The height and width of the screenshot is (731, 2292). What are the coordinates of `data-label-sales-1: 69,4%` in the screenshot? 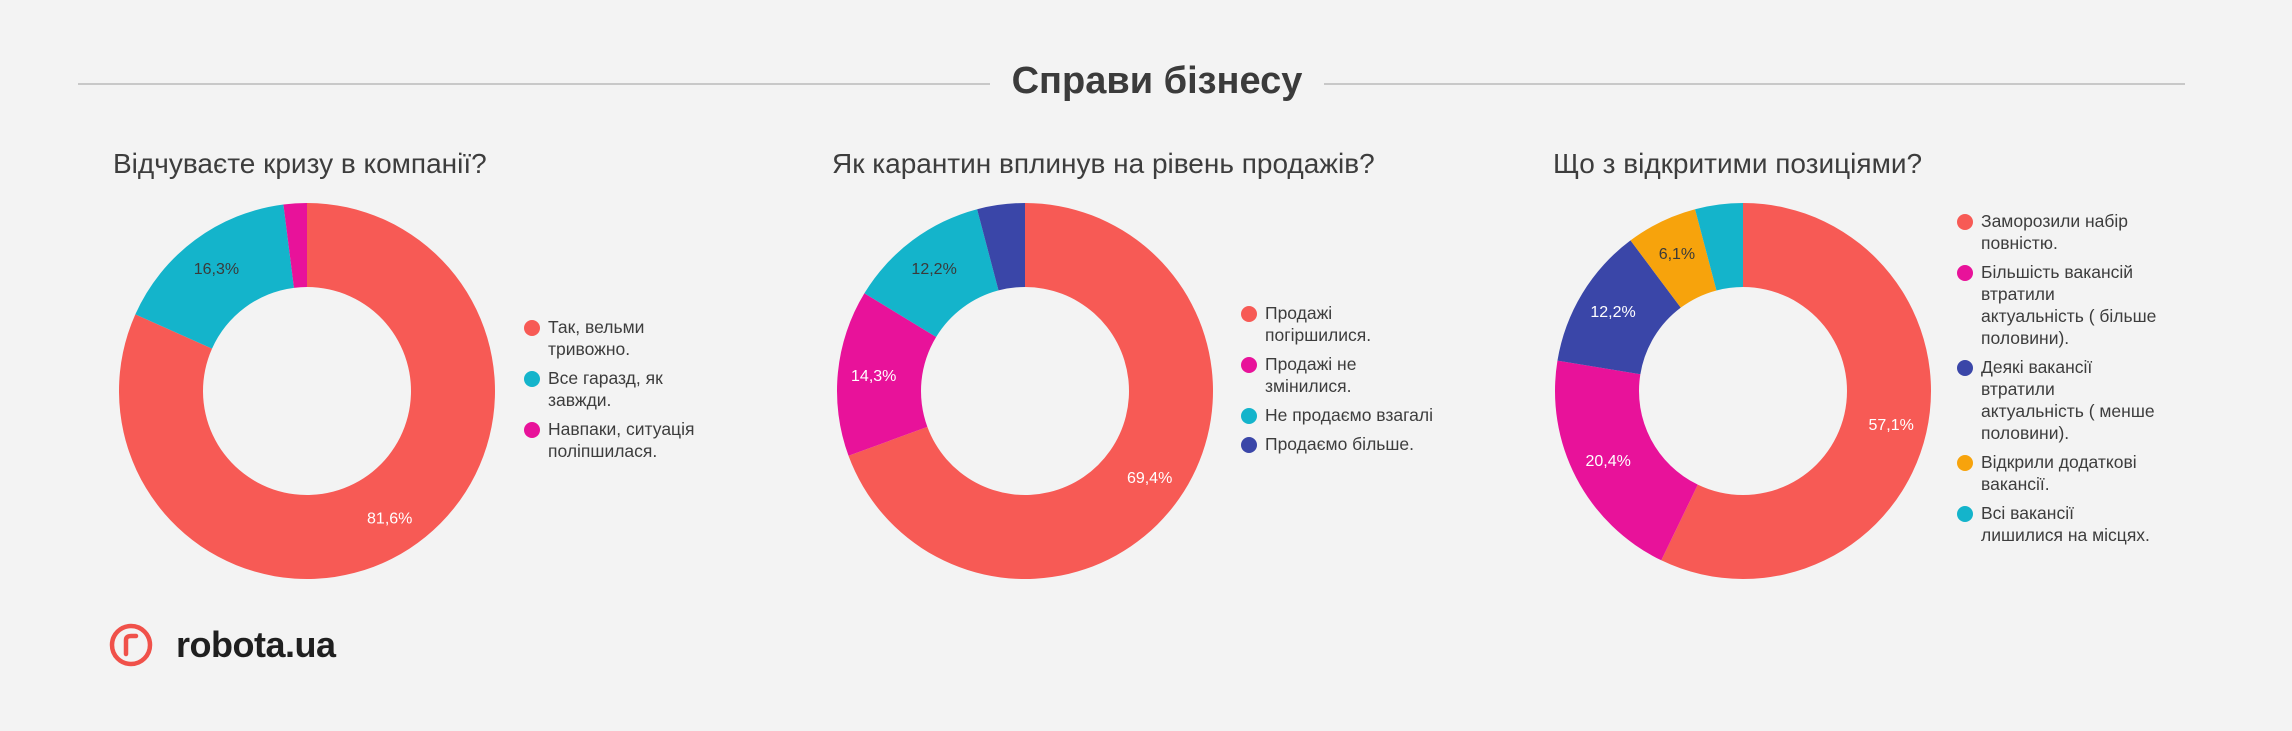 It's located at (1149, 478).